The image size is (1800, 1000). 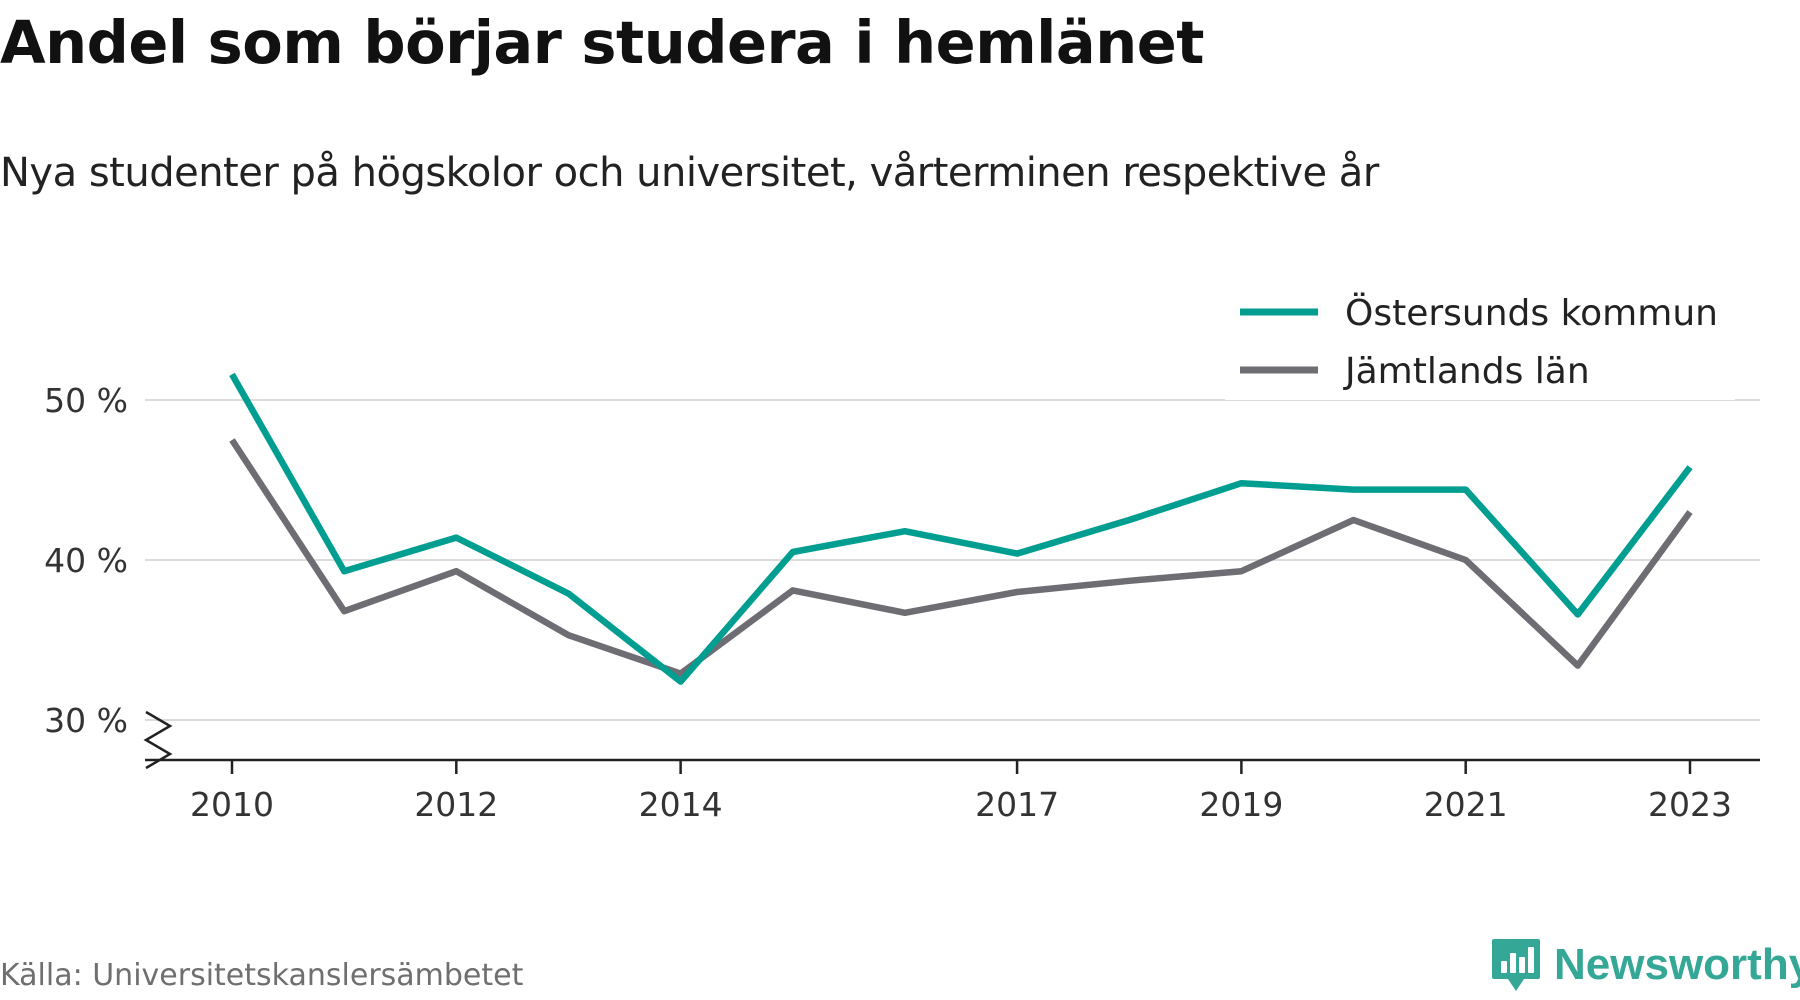 I want to click on x-tick-label: 2012, so click(x=456, y=804).